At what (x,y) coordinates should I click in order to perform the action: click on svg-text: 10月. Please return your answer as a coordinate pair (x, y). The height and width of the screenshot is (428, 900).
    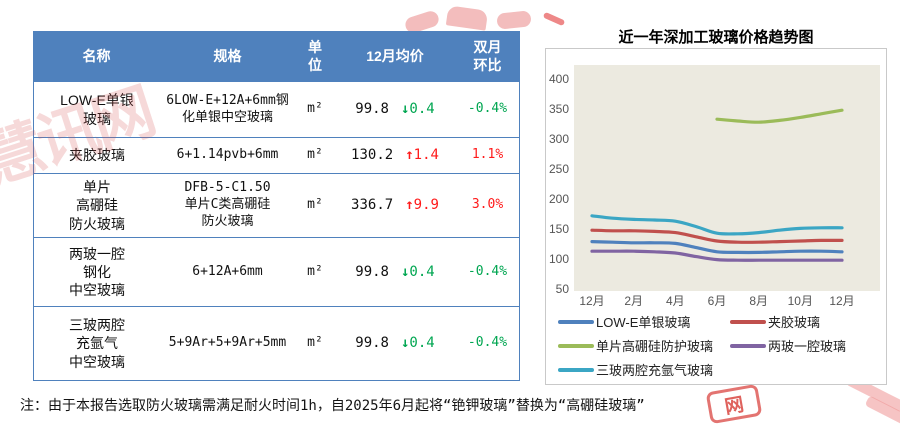
    Looking at the image, I should click on (800, 301).